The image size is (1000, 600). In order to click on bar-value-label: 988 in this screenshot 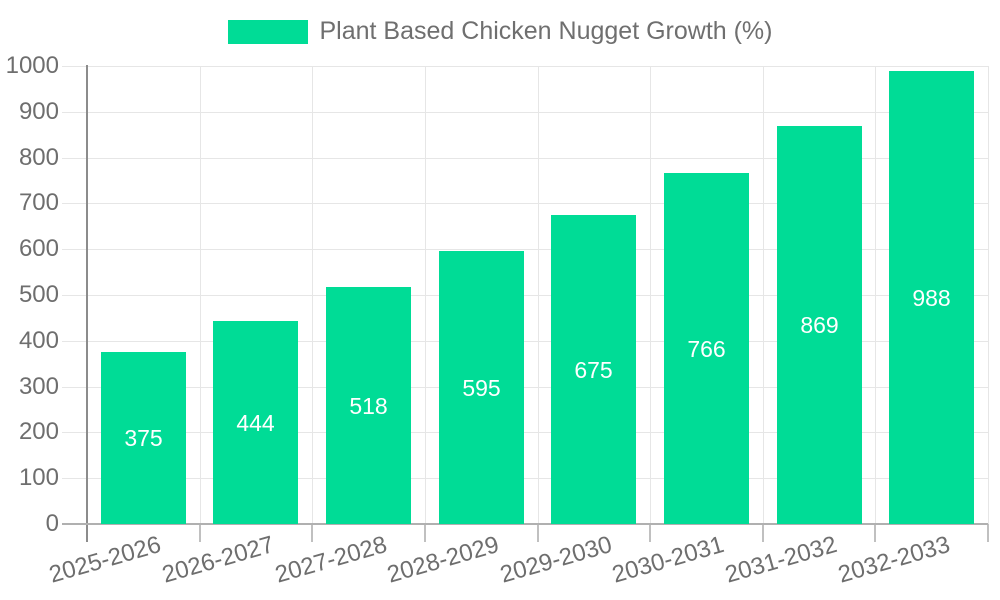, I will do `click(931, 298)`.